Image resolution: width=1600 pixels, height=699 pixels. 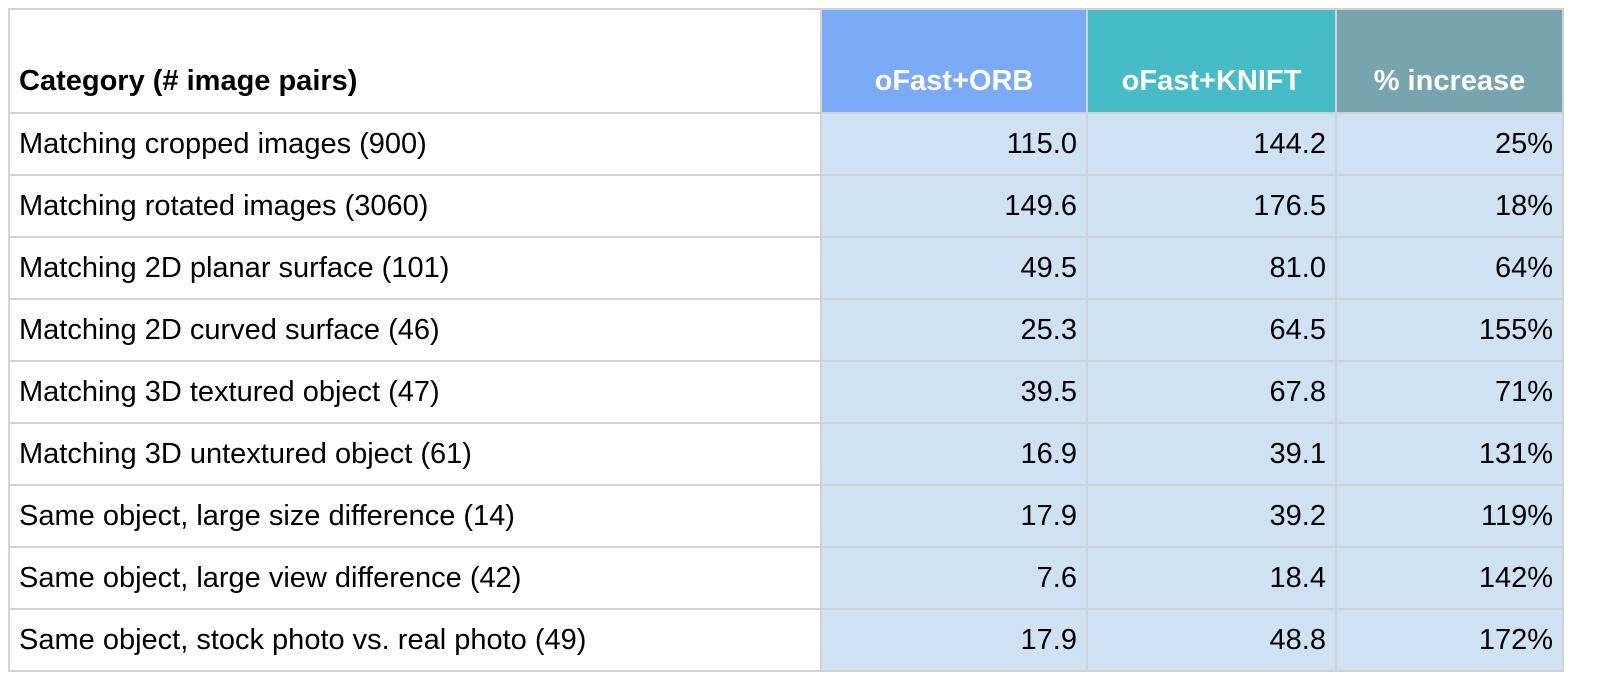 What do you see at coordinates (415, 454) in the screenshot?
I see `category-cell: Matching 3D untextured object (61)` at bounding box center [415, 454].